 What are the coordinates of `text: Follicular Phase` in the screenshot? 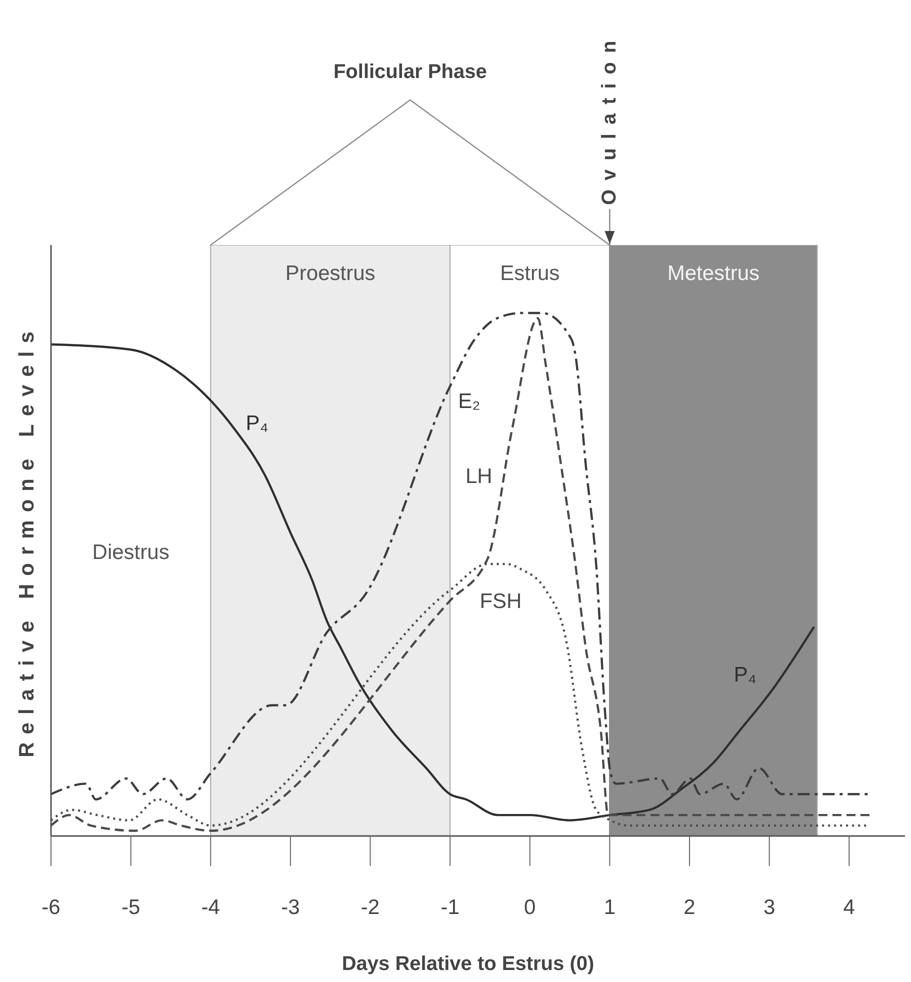 It's located at (410, 72).